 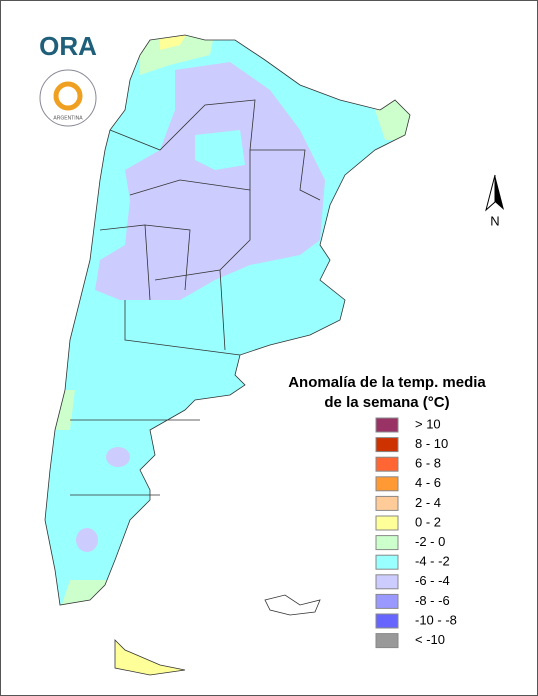 What do you see at coordinates (68, 46) in the screenshot?
I see `logo-brand: ORA` at bounding box center [68, 46].